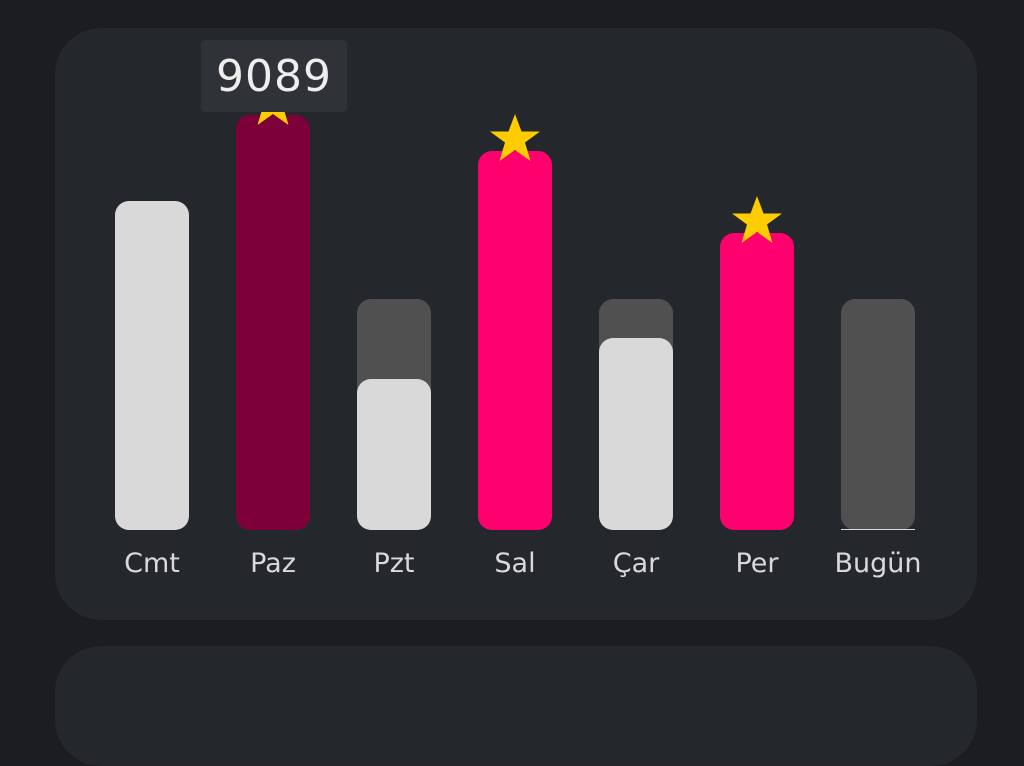  What do you see at coordinates (273, 563) in the screenshot?
I see `day-label: Paz` at bounding box center [273, 563].